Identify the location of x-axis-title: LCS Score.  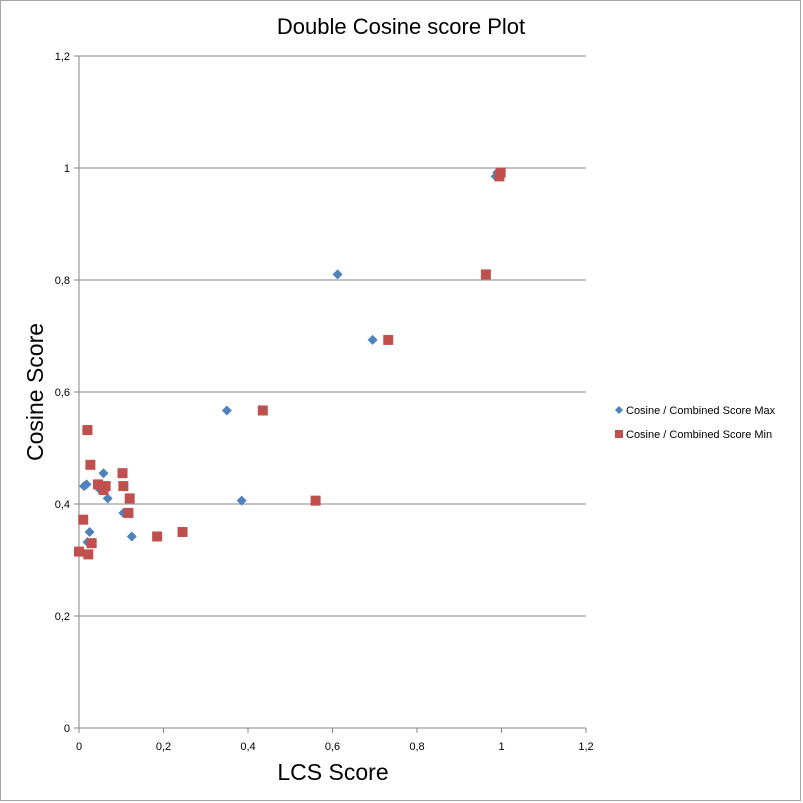
(332, 772).